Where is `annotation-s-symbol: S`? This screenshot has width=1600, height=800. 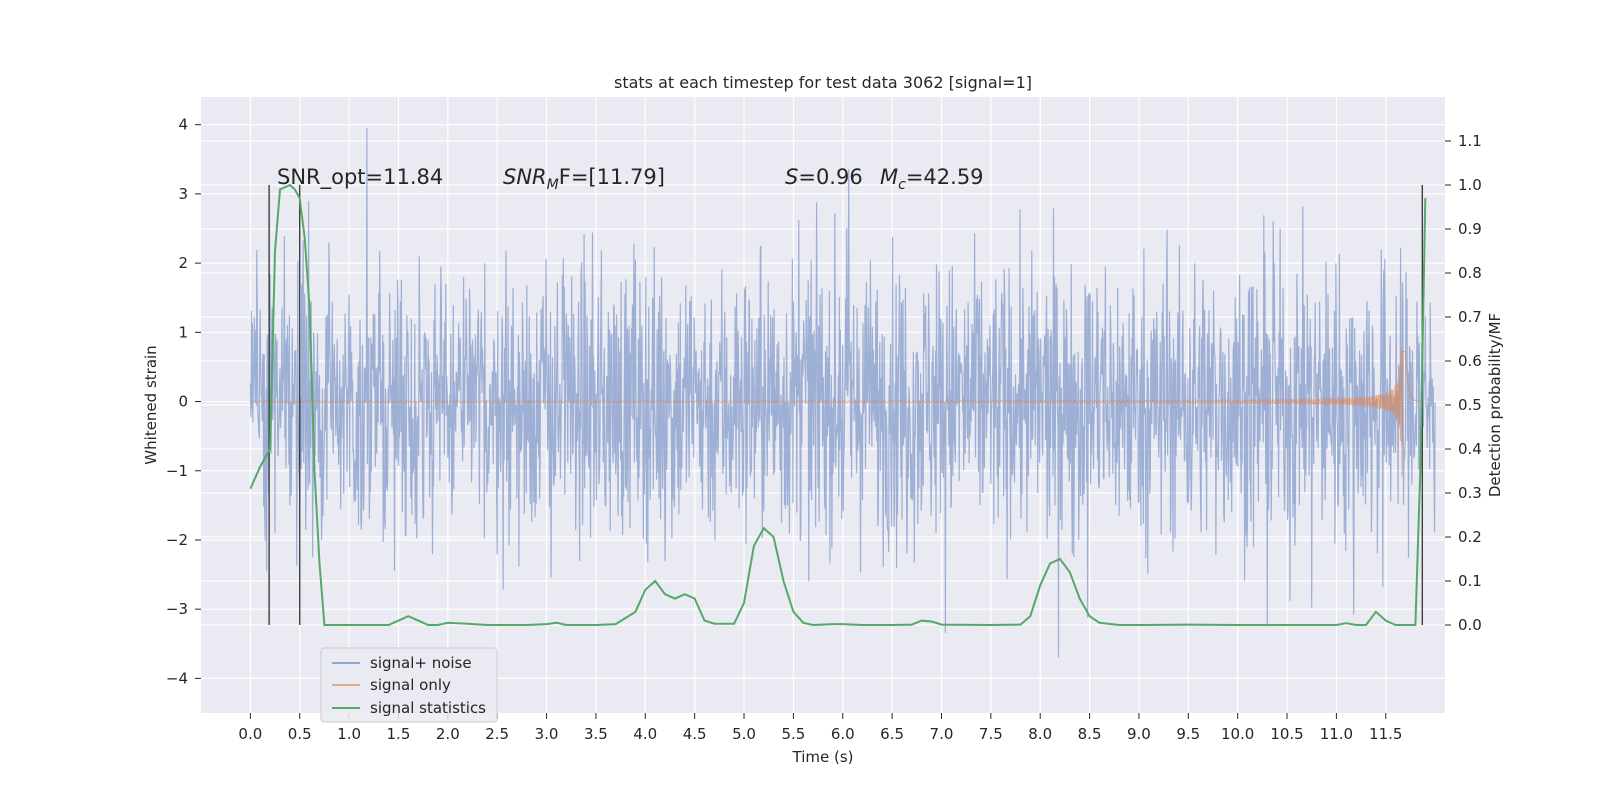
annotation-s-symbol: S is located at coordinates (791, 177).